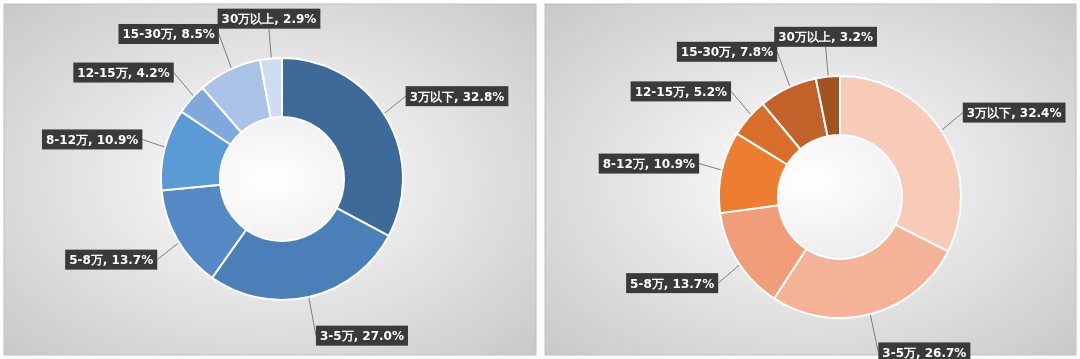 The height and width of the screenshot is (359, 1080). Describe the element at coordinates (295, 19) in the screenshot. I see `data-label: , 2.9%` at that location.